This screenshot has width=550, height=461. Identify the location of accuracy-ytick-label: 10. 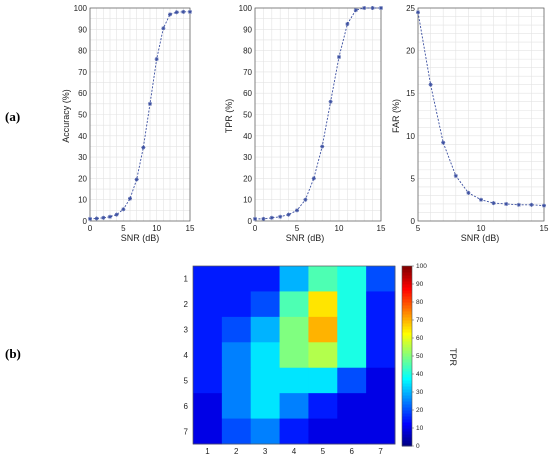
(82, 200).